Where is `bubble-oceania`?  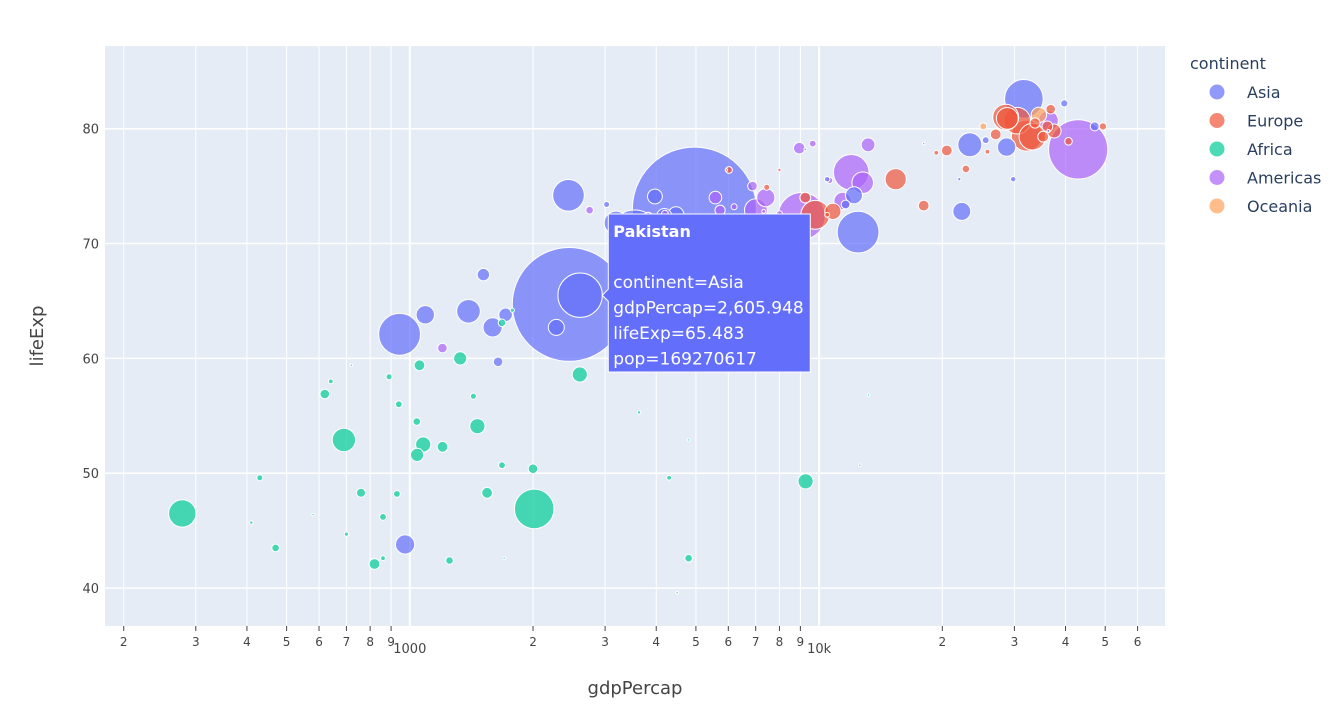 bubble-oceania is located at coordinates (983, 126).